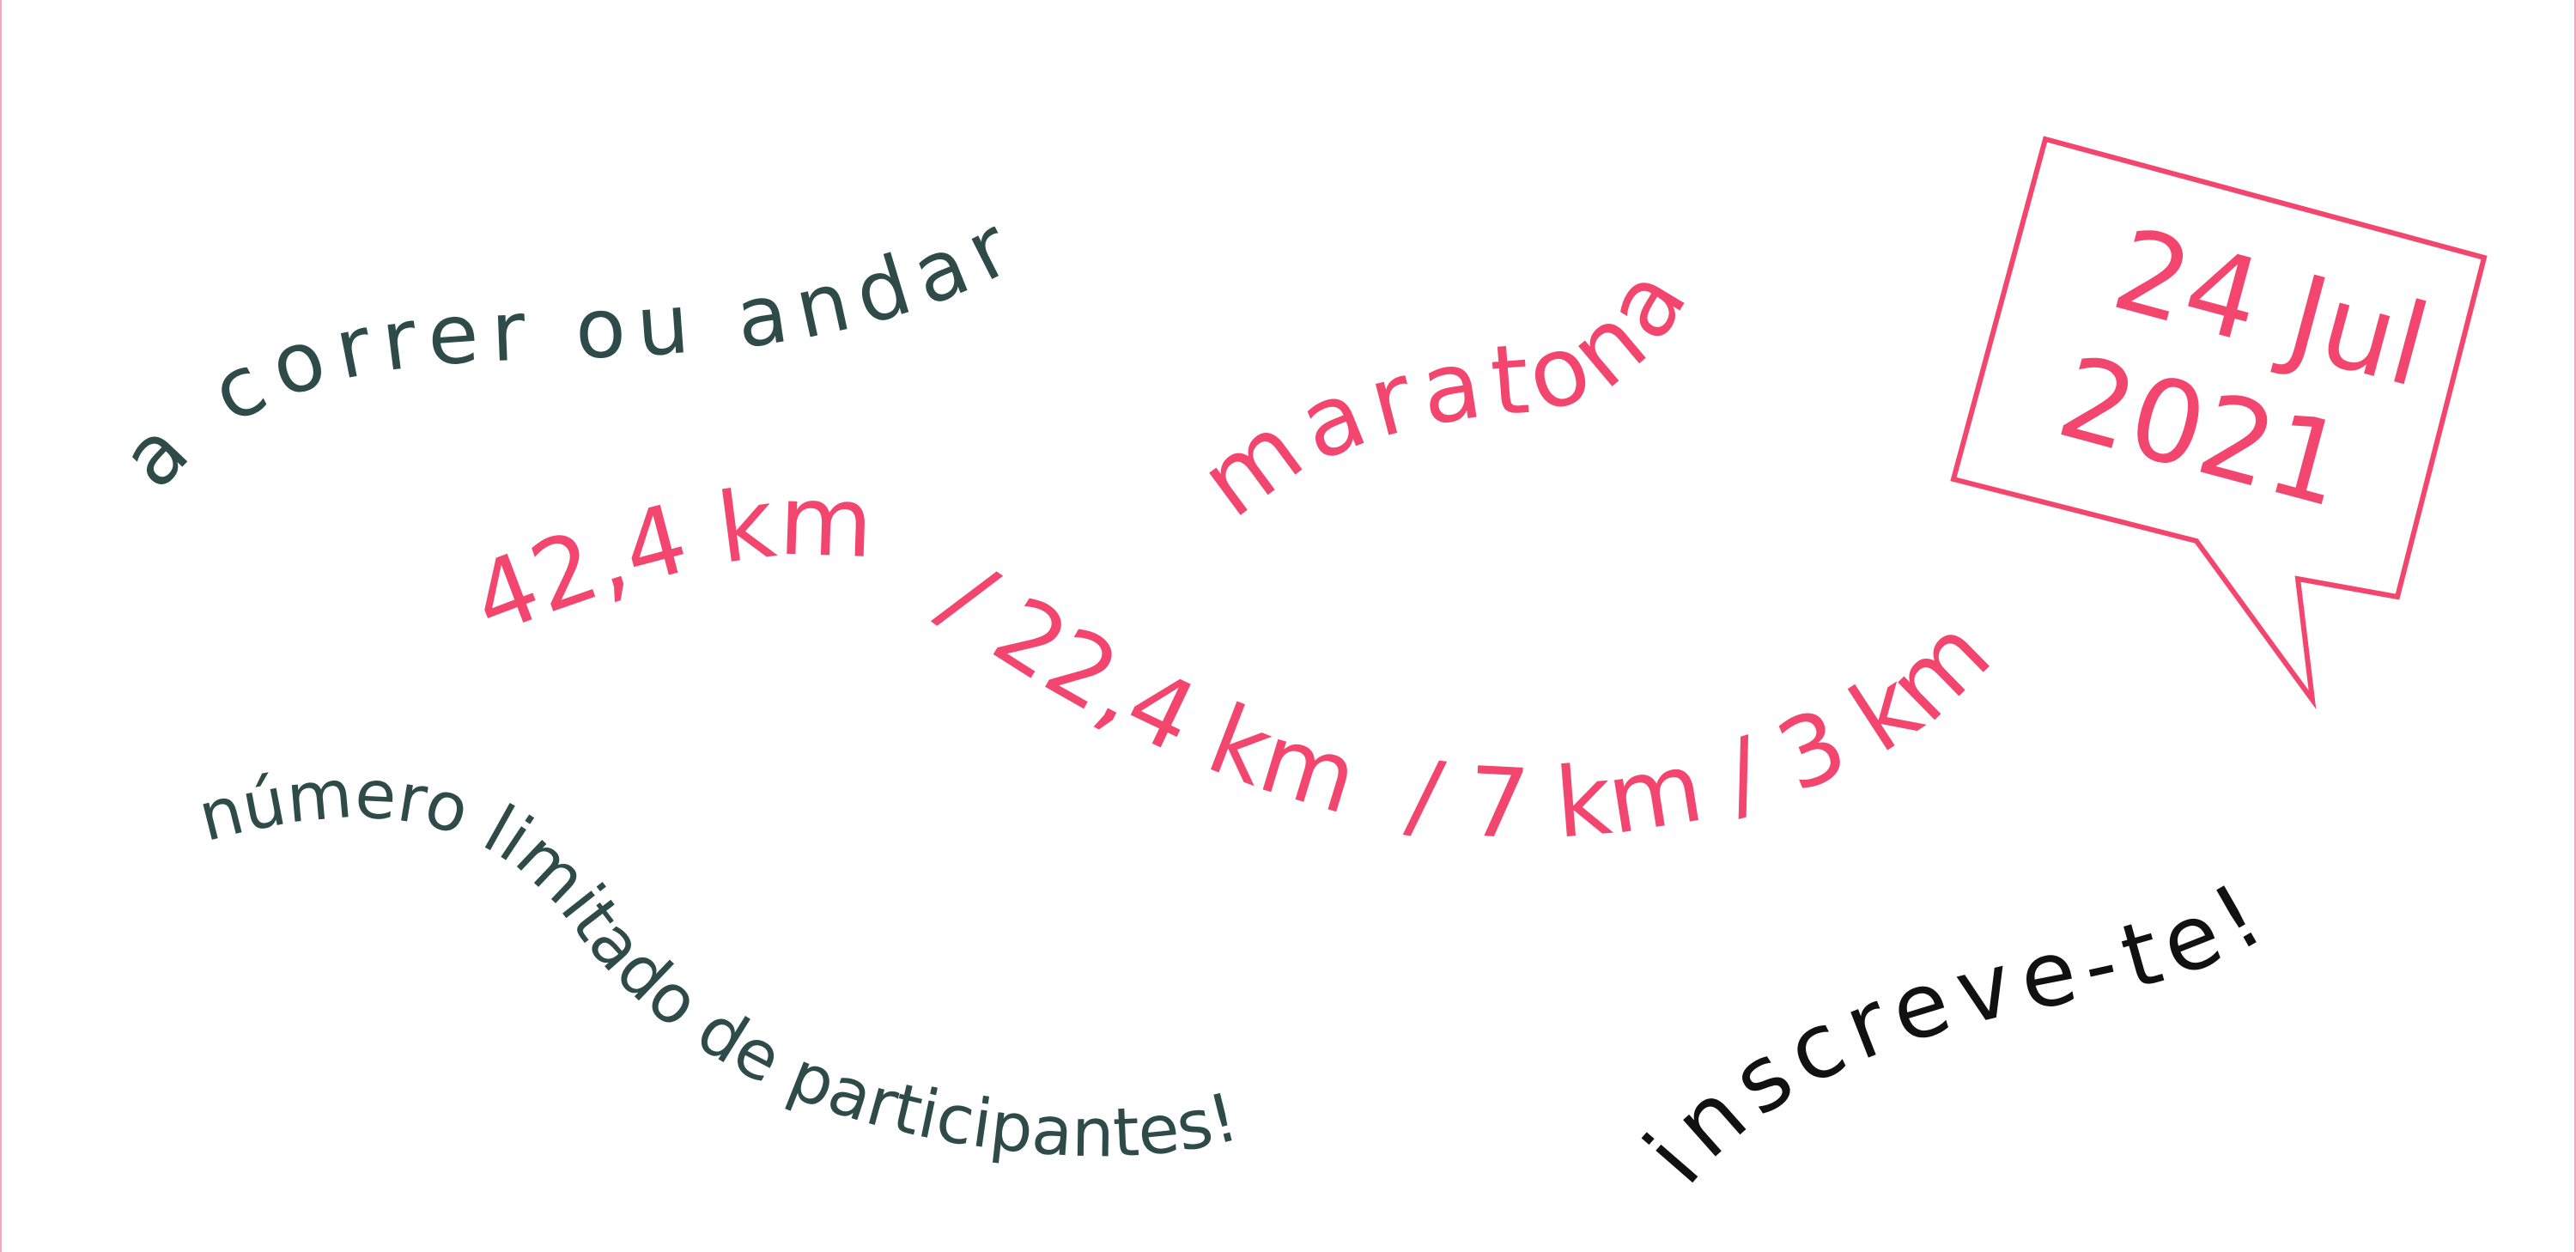 The width and height of the screenshot is (2576, 1252). I want to click on notice-limited-places: número limitado de participantes!, so click(718, 964).